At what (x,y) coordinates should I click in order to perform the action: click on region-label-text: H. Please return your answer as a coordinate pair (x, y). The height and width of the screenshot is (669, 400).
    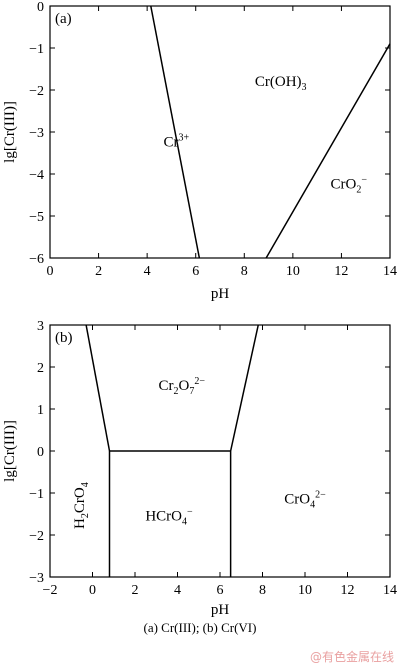
    Looking at the image, I should click on (80, 523).